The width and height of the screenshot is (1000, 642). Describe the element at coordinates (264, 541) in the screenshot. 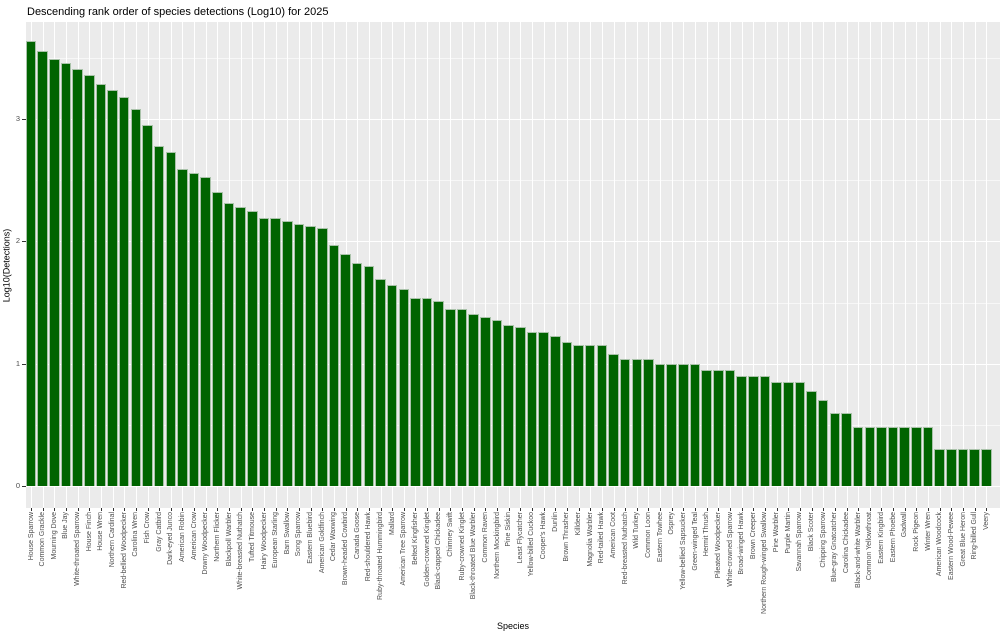

I see `x-category-label: Hairy Woodpecker` at that location.